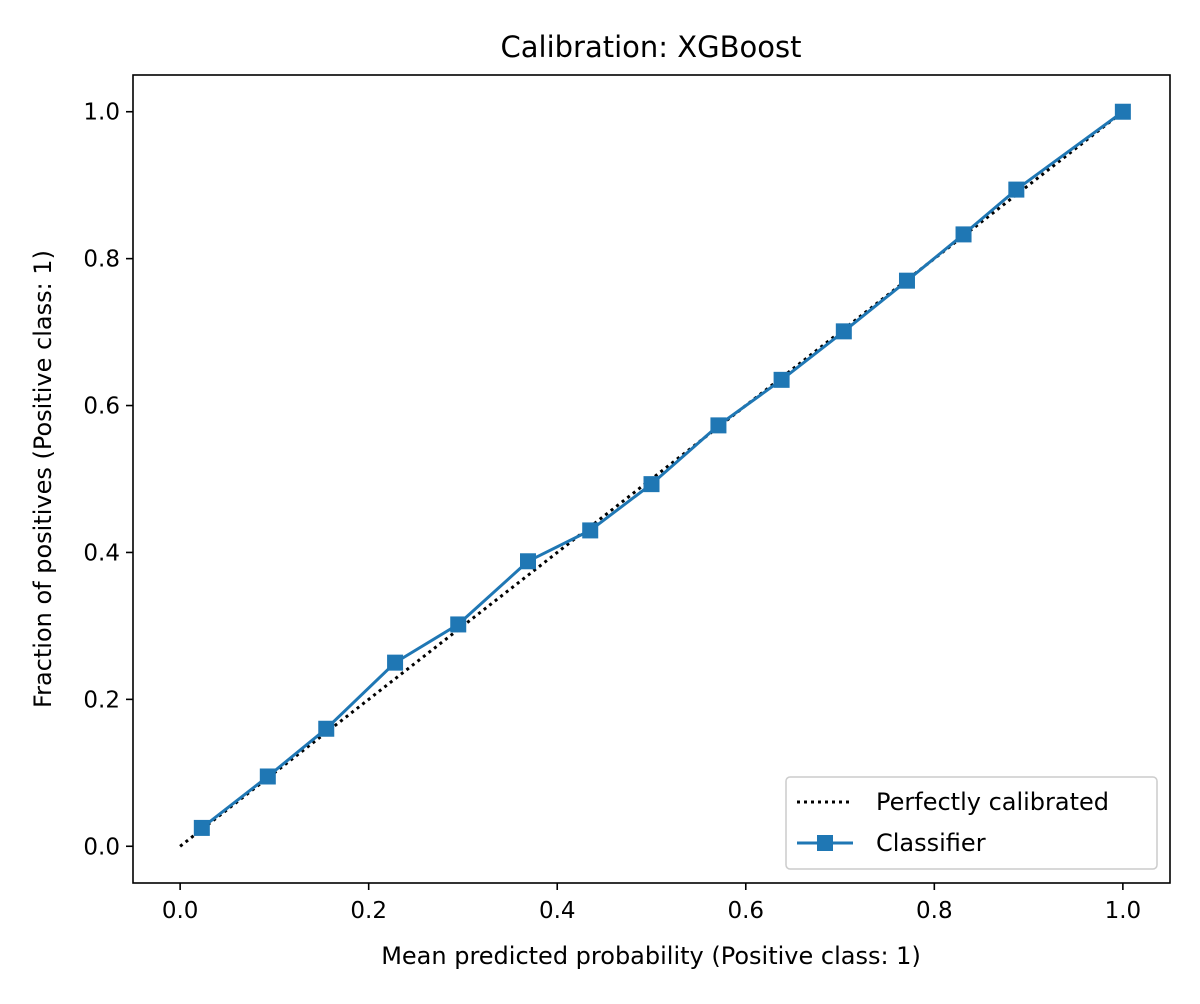 The height and width of the screenshot is (1004, 1200). What do you see at coordinates (651, 47) in the screenshot?
I see `chart-title: Calibration: XGBoost` at bounding box center [651, 47].